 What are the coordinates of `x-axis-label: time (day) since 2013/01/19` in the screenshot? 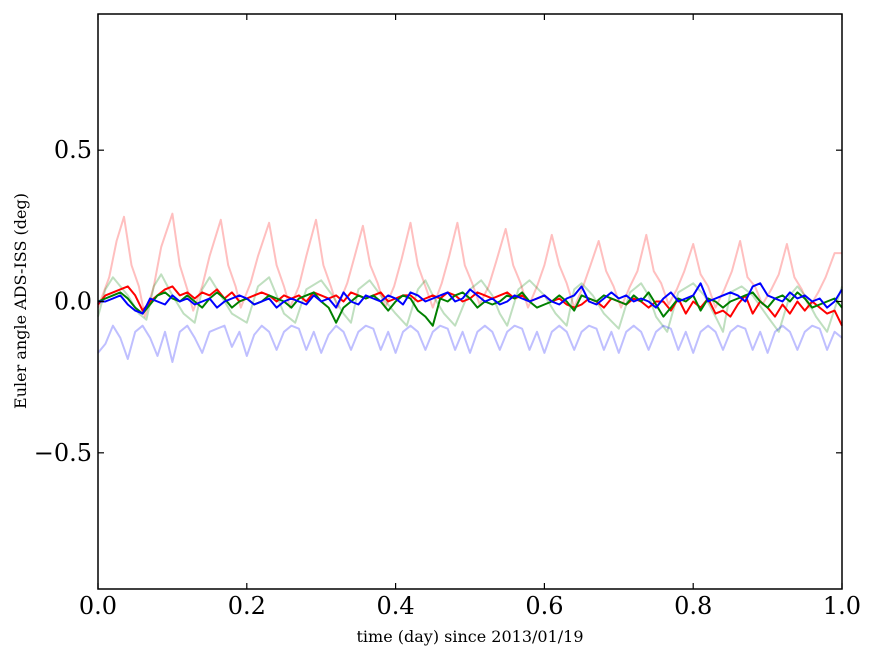 It's located at (469, 636).